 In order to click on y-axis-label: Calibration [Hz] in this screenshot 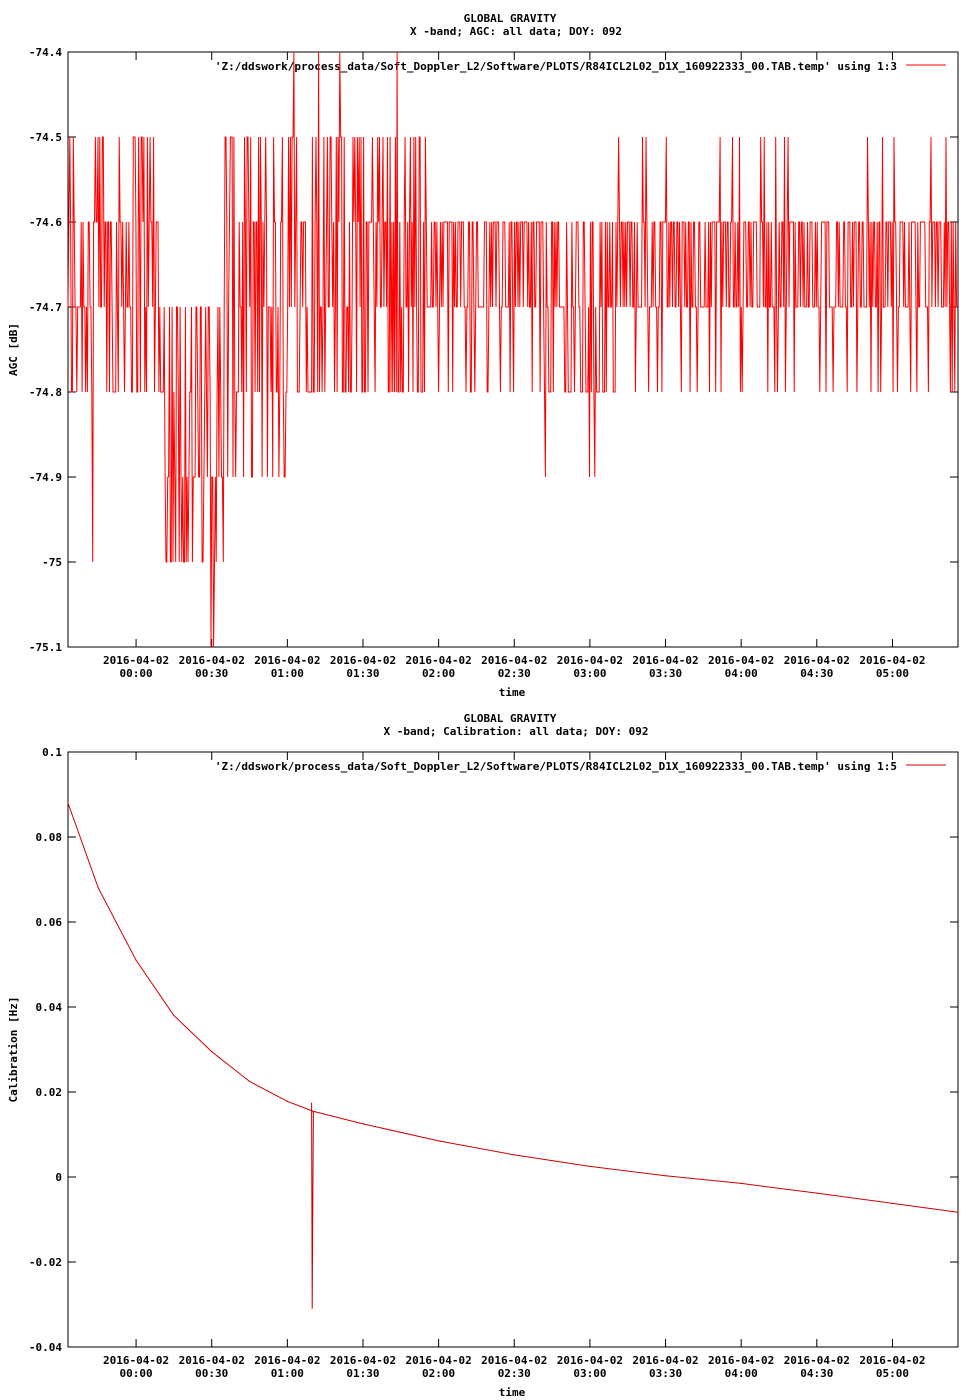, I will do `click(13, 1050)`.